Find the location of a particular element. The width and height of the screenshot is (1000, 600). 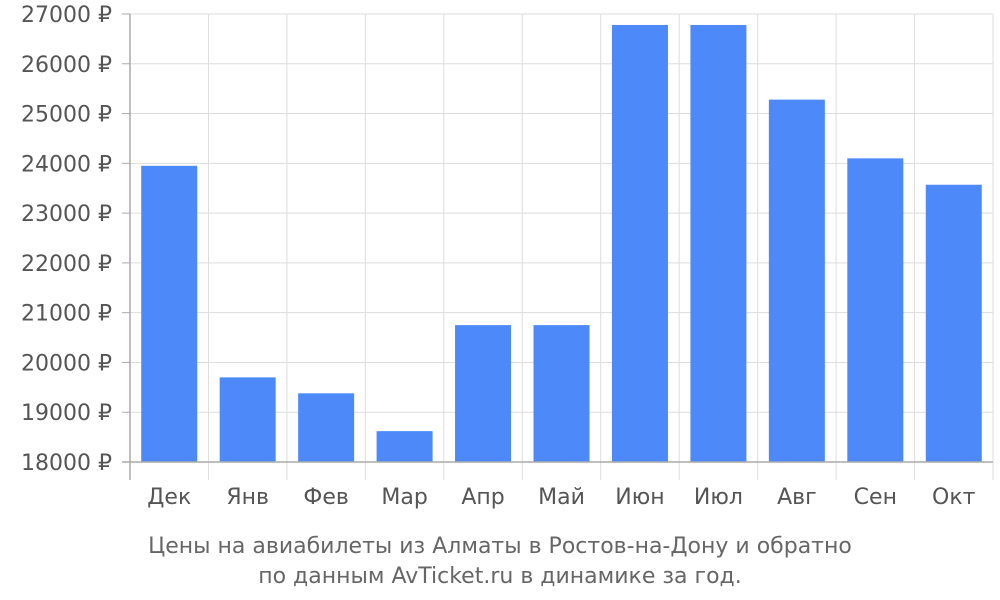

y-tick-label: 25000 ₽ is located at coordinates (66, 115).